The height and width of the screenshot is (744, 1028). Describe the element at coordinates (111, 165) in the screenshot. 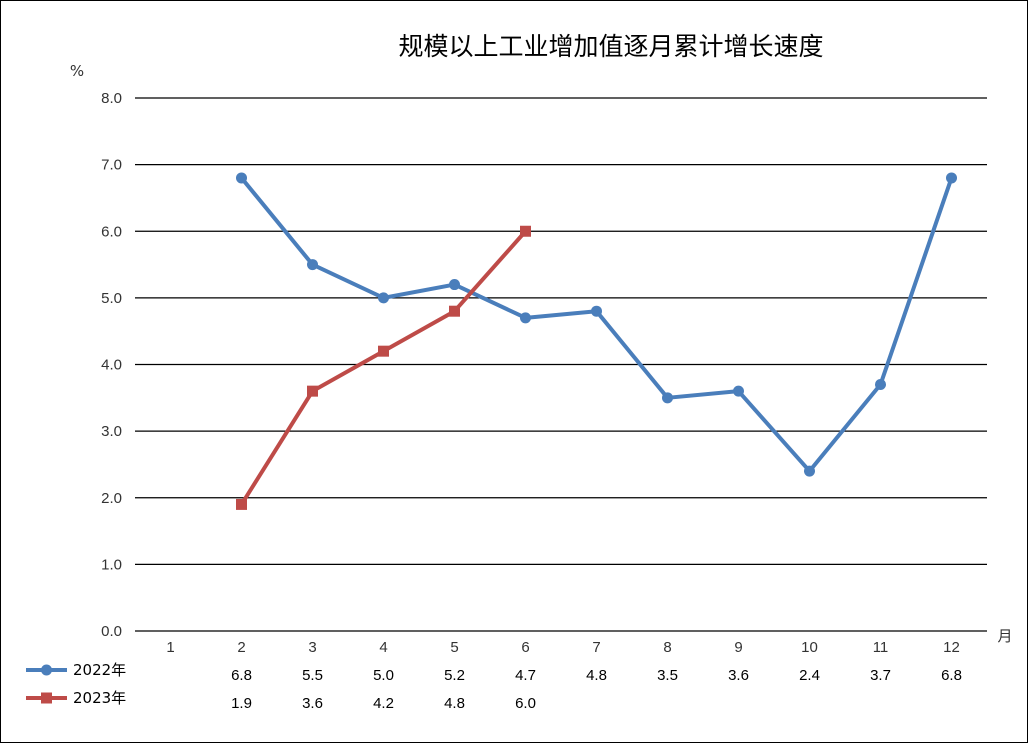

I see `y-tick-label: 7.0` at that location.